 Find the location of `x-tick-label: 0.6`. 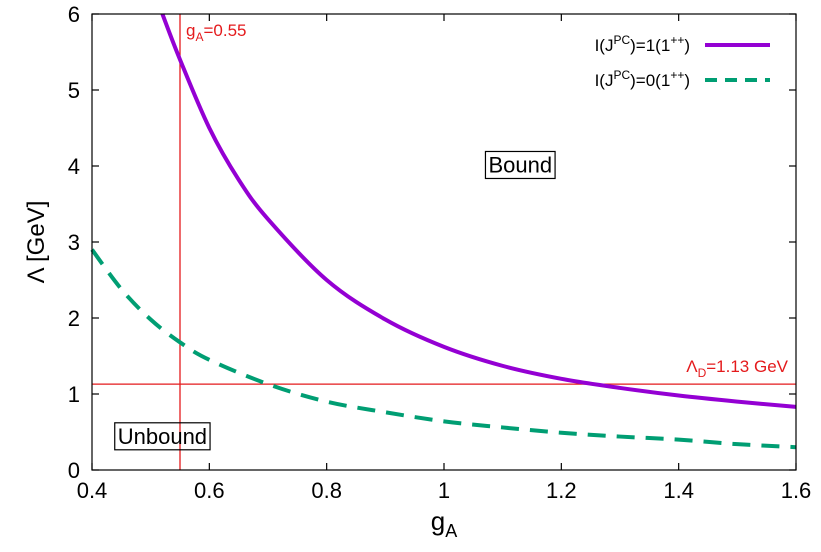

x-tick-label: 0.6 is located at coordinates (209, 490).